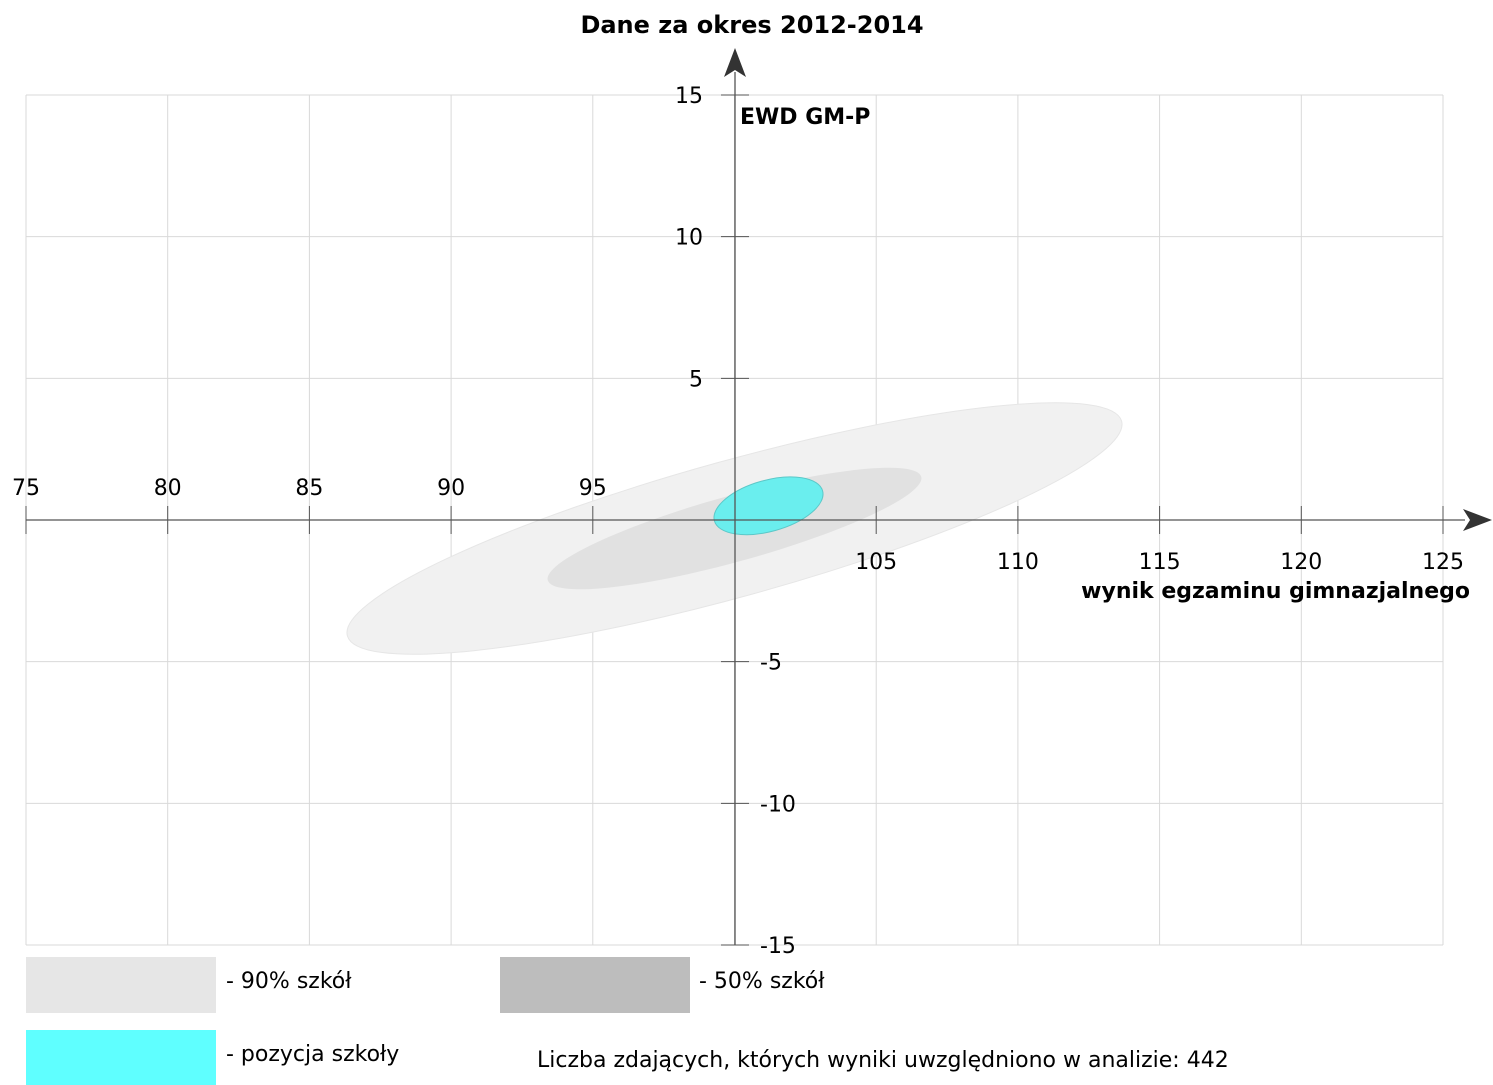 The image size is (1493, 1085). I want to click on x-tick-label: 75, so click(26, 488).